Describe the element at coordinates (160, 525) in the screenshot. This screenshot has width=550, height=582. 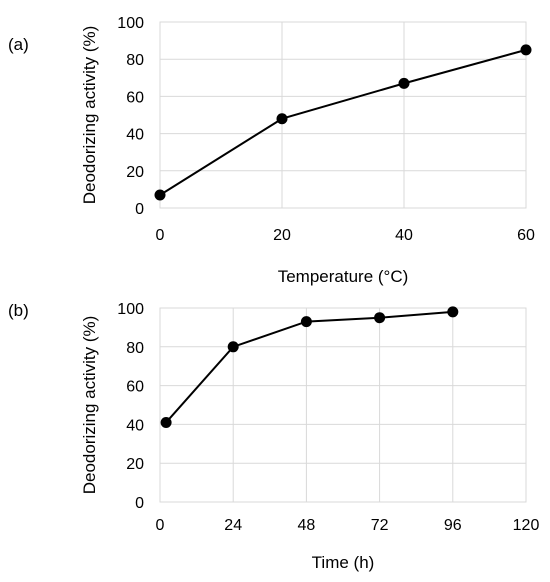
I see `x-tick-label-b-0: 0` at that location.